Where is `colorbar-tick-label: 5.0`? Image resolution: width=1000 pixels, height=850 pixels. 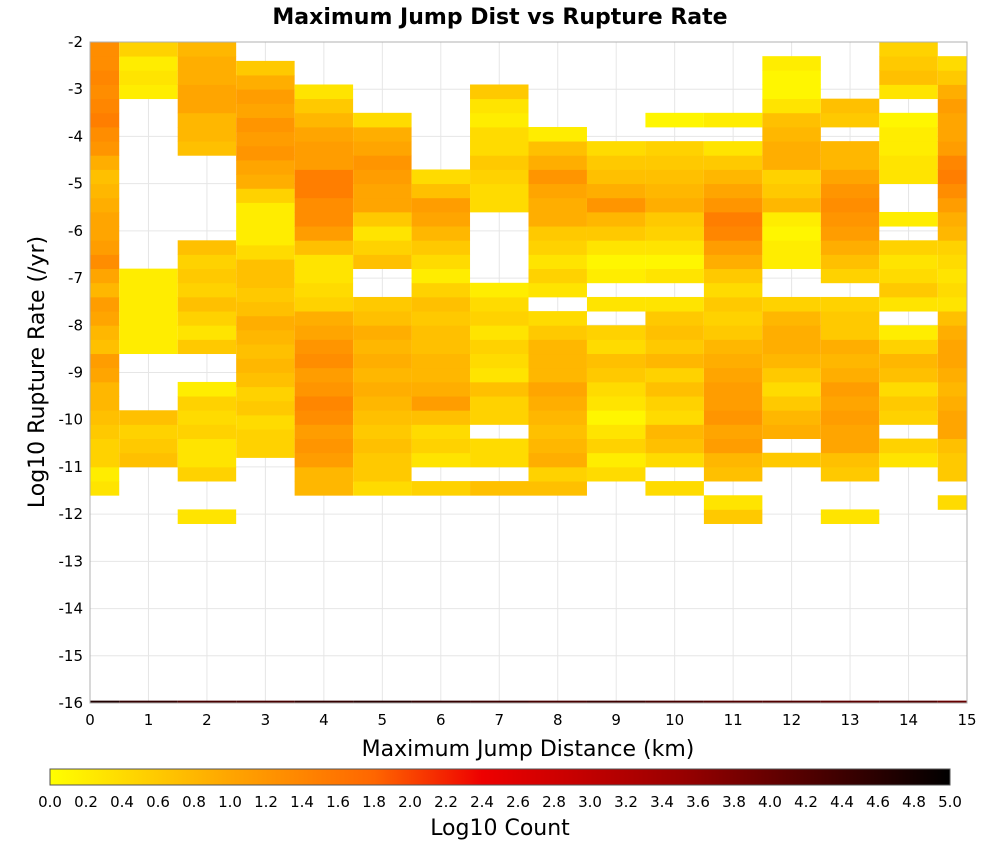
colorbar-tick-label: 5.0 is located at coordinates (950, 802).